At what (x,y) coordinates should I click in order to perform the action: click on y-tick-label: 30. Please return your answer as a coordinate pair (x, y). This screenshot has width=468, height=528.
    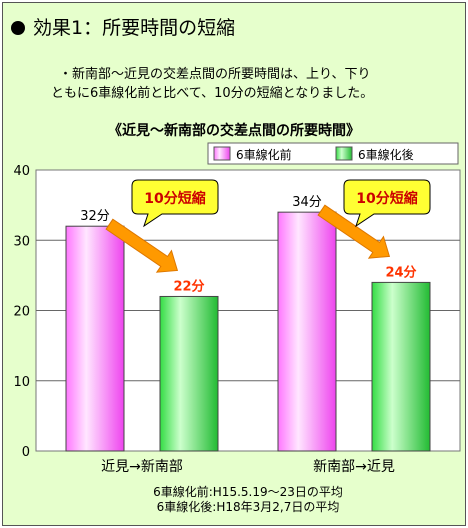
    Looking at the image, I should click on (21, 241).